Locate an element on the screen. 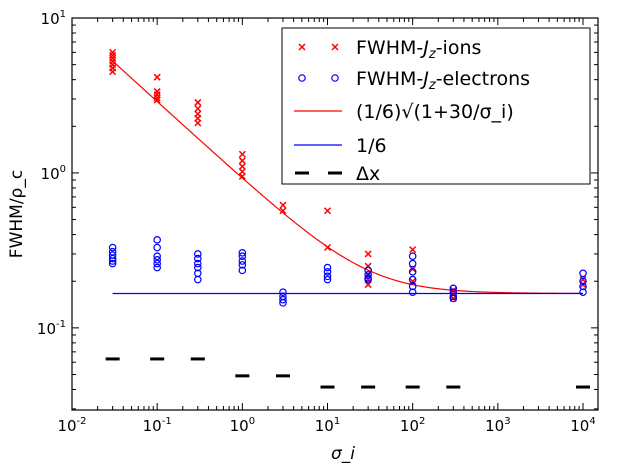 The height and width of the screenshot is (471, 628). x-axis-label: σ_i is located at coordinates (343, 454).